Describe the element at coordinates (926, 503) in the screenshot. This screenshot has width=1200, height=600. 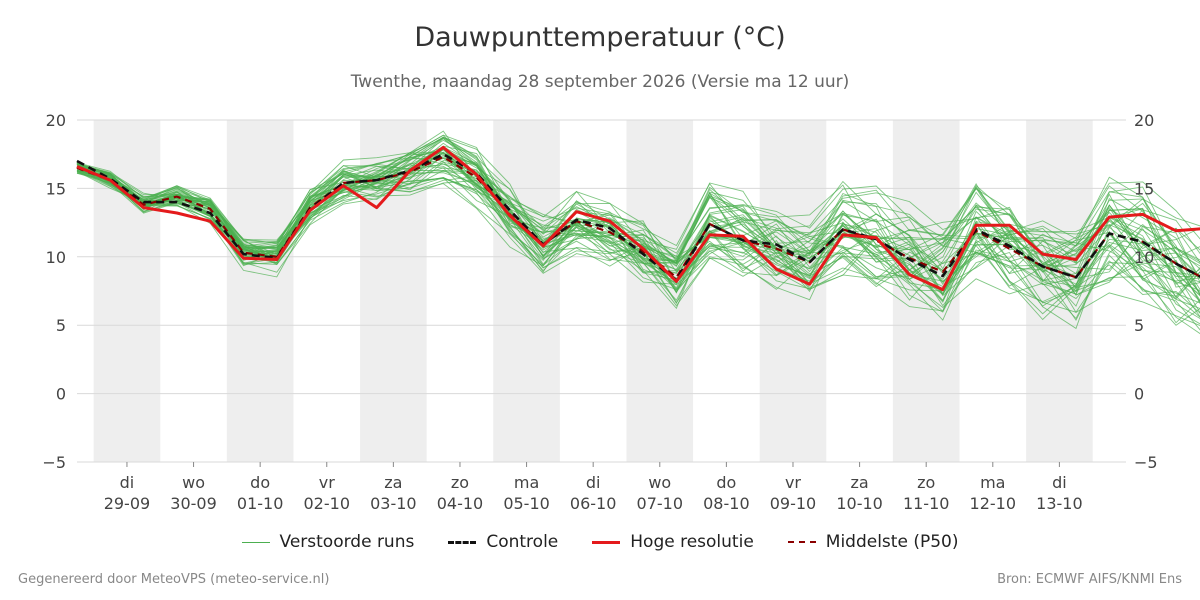
I see `x-tick-date: 11-10` at that location.